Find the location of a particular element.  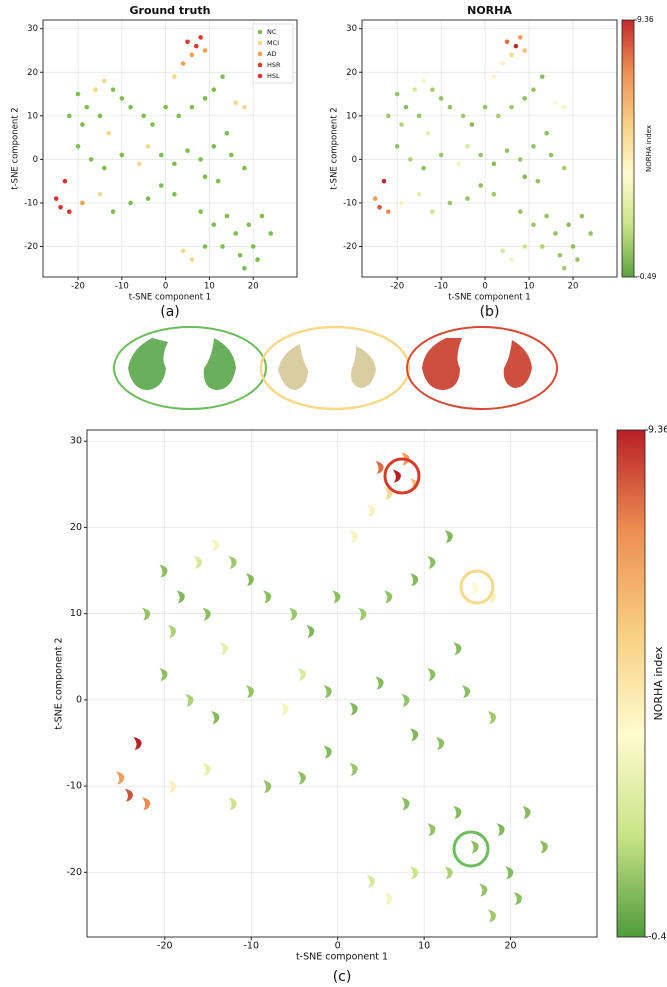

example-frame is located at coordinates (335, 368).